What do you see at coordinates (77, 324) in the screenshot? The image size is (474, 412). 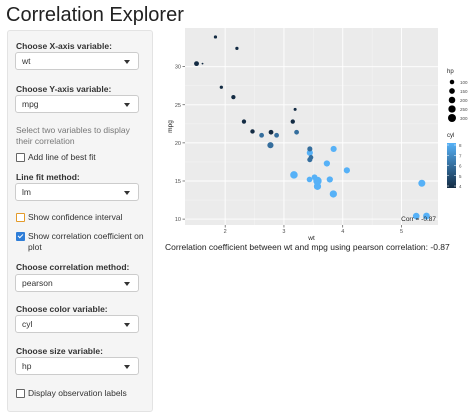 I see `select: cyl` at bounding box center [77, 324].